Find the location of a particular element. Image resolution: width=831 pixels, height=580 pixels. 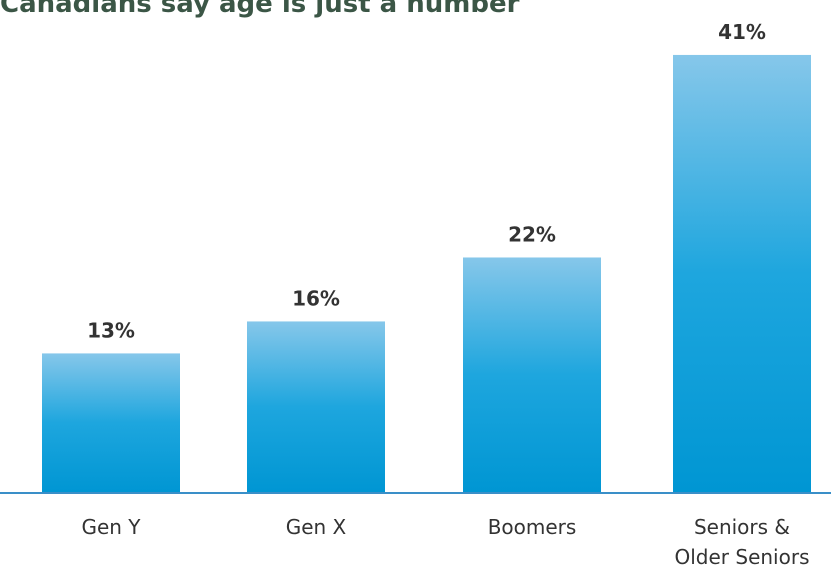

x-tick-label: Boomers is located at coordinates (532, 527).